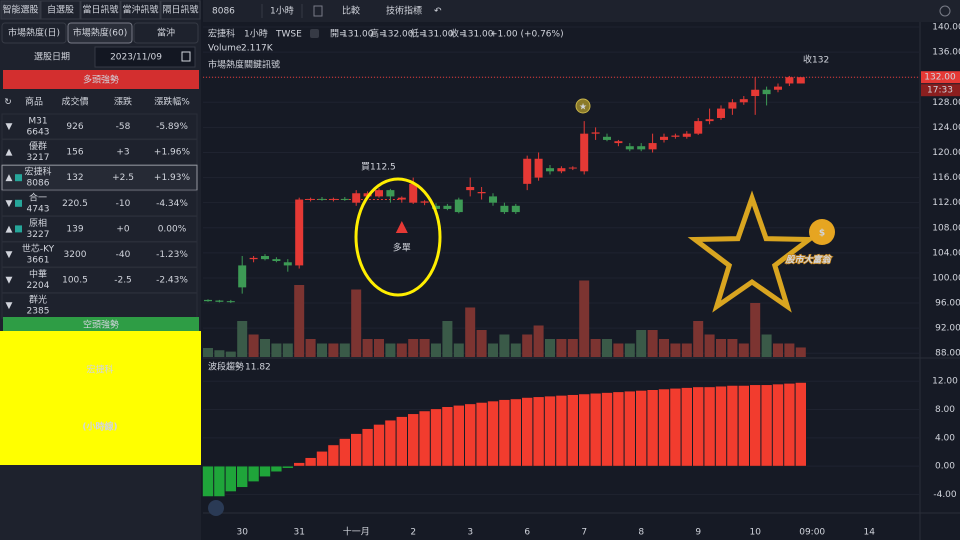  What do you see at coordinates (527, 35) in the screenshot?
I see `change-value: +1.00 (+0.76%)` at bounding box center [527, 35].